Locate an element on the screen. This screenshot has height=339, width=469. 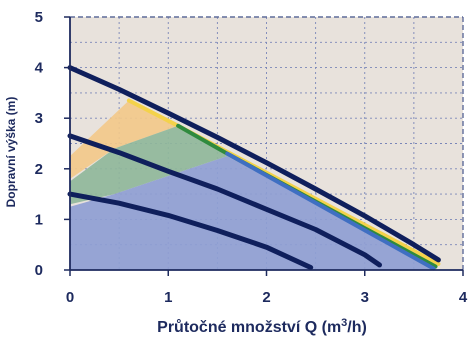
y-tick-label: 4 is located at coordinates (39, 68).